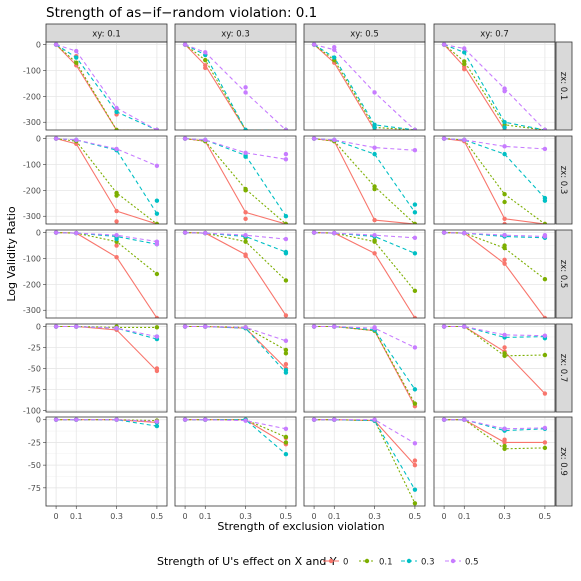 Image resolution: width=581 pixels, height=581 pixels. What do you see at coordinates (38, 139) in the screenshot?
I see `y-tick-label: 0` at bounding box center [38, 139].